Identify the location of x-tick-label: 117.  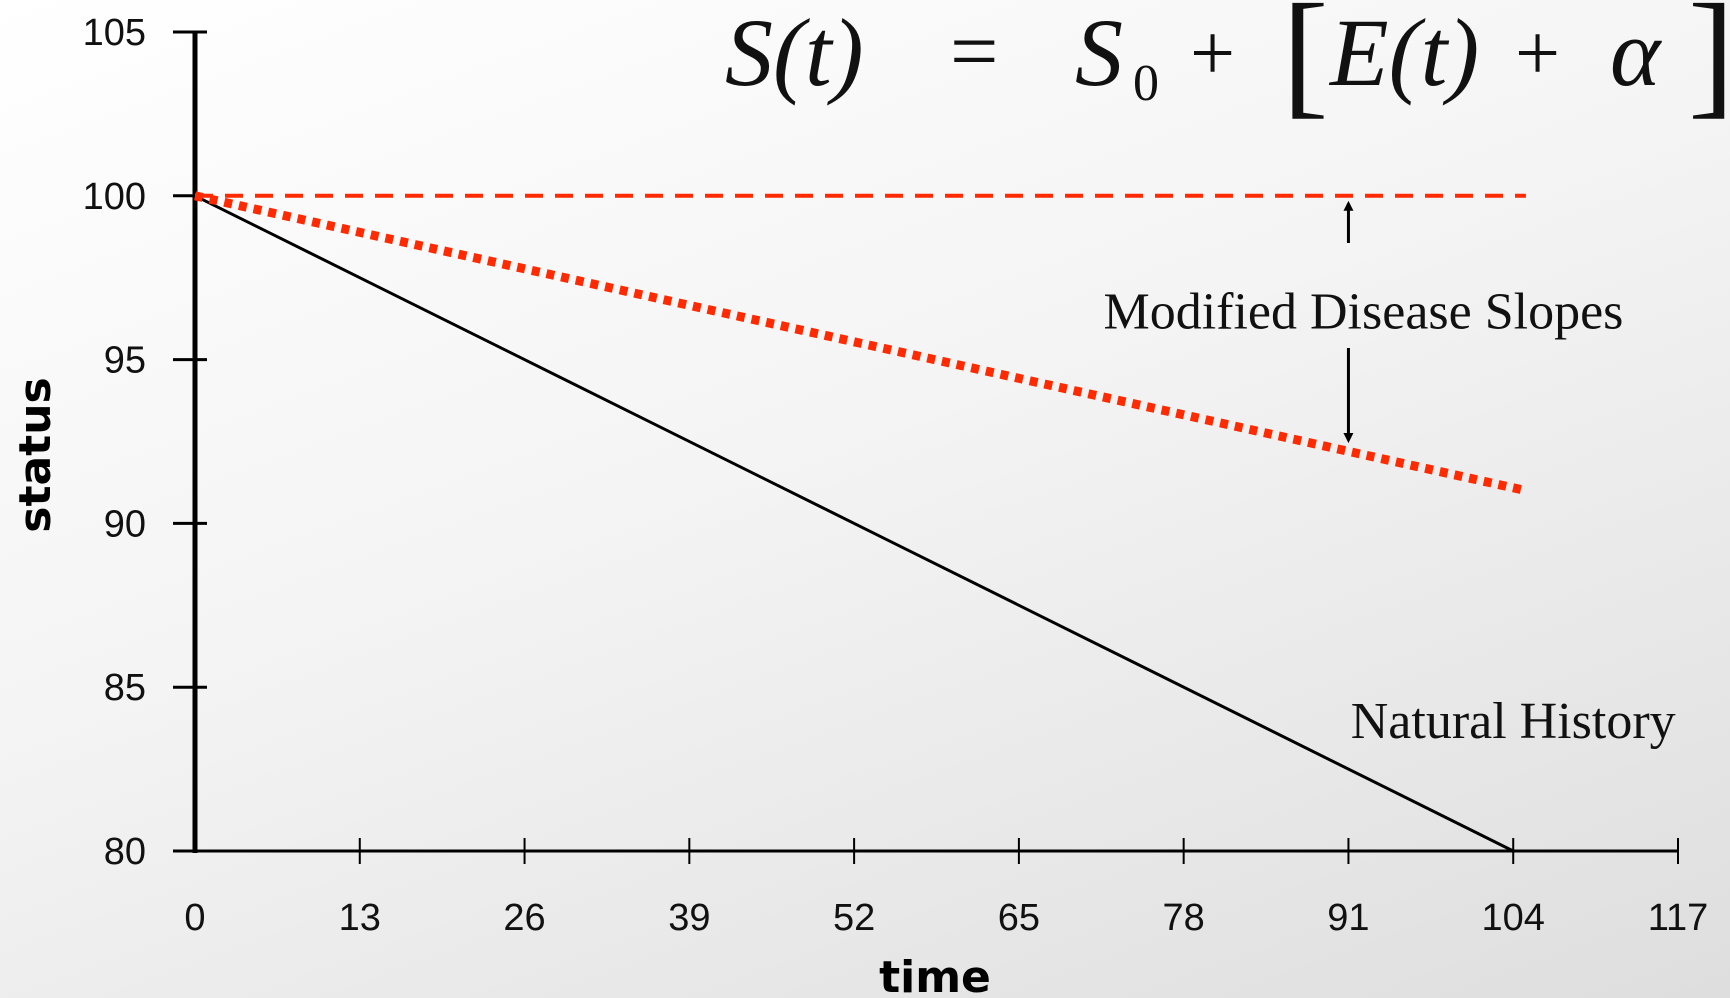
(1678, 918).